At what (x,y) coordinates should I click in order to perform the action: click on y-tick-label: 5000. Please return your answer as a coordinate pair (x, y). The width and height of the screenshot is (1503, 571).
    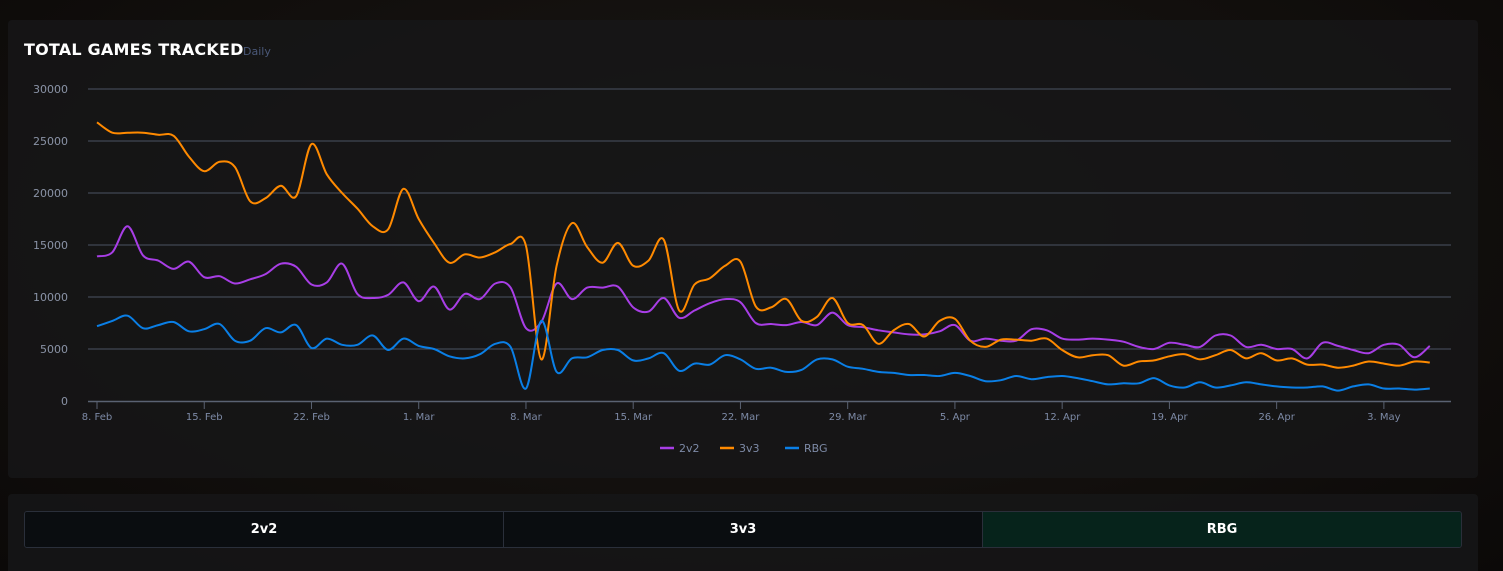
    Looking at the image, I should click on (54, 349).